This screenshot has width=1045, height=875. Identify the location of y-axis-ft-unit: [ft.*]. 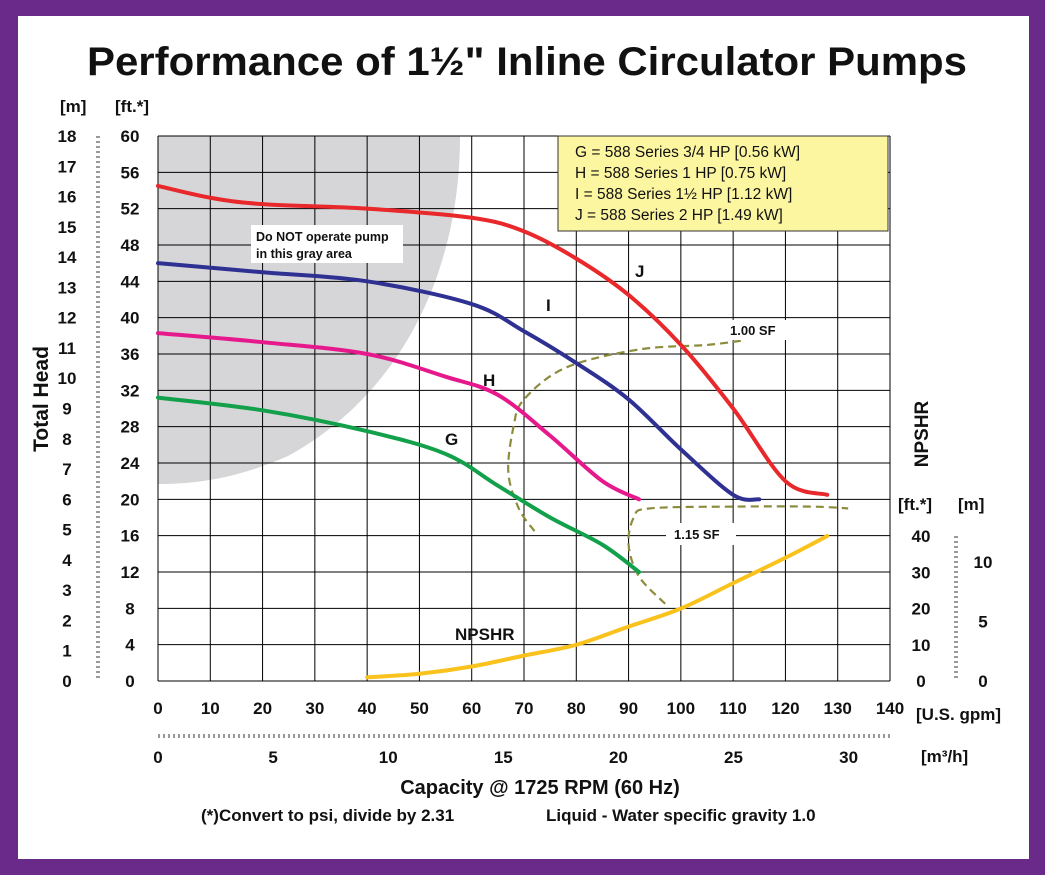
(132, 106).